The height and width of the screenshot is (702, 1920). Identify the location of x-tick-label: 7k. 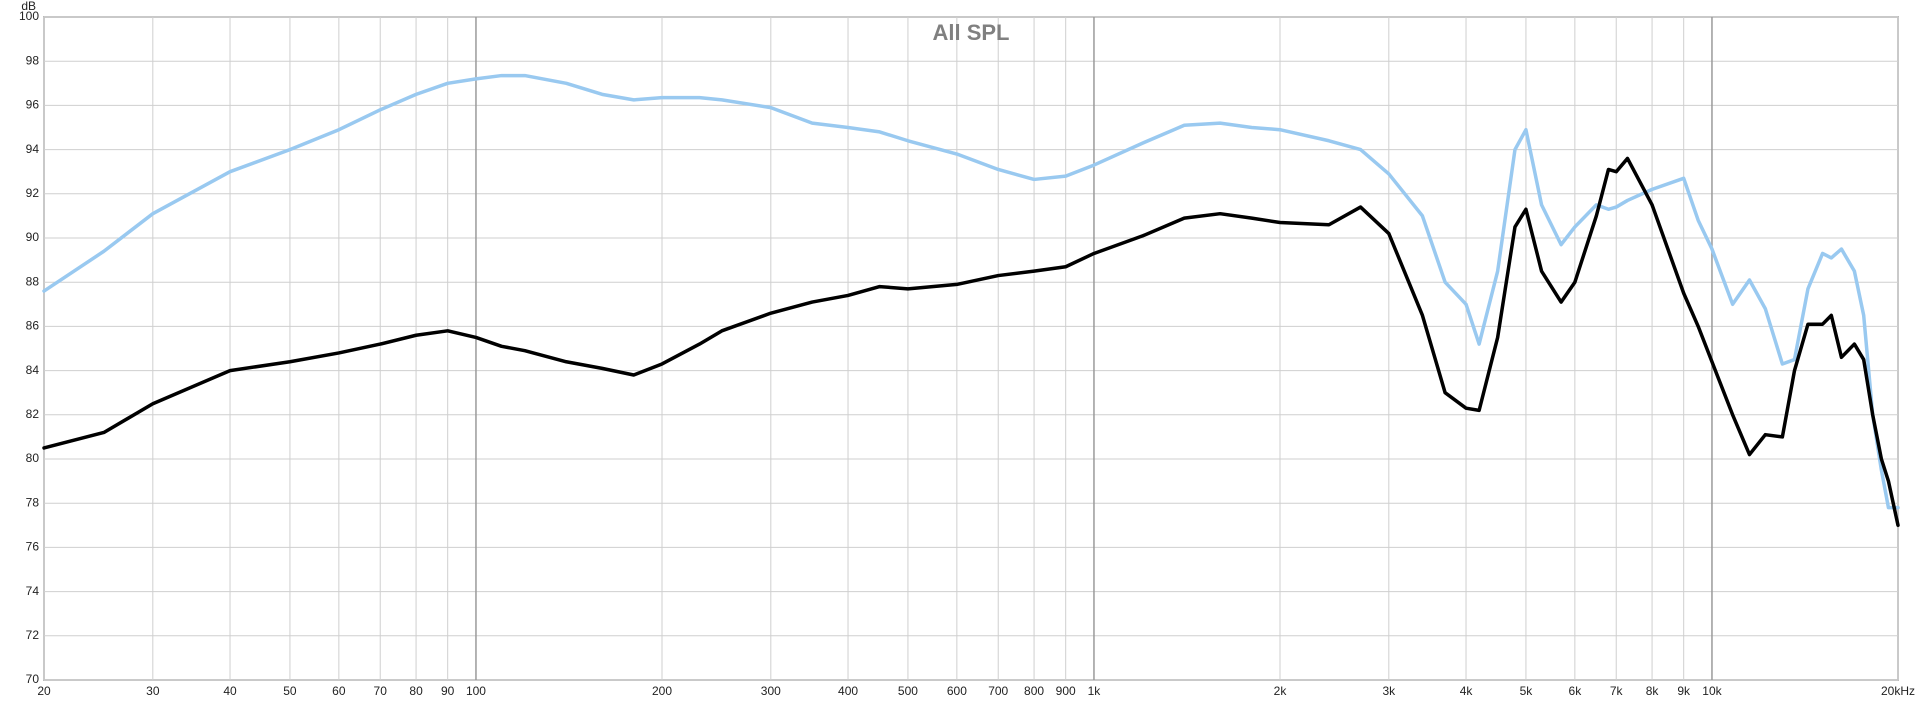
(1617, 691).